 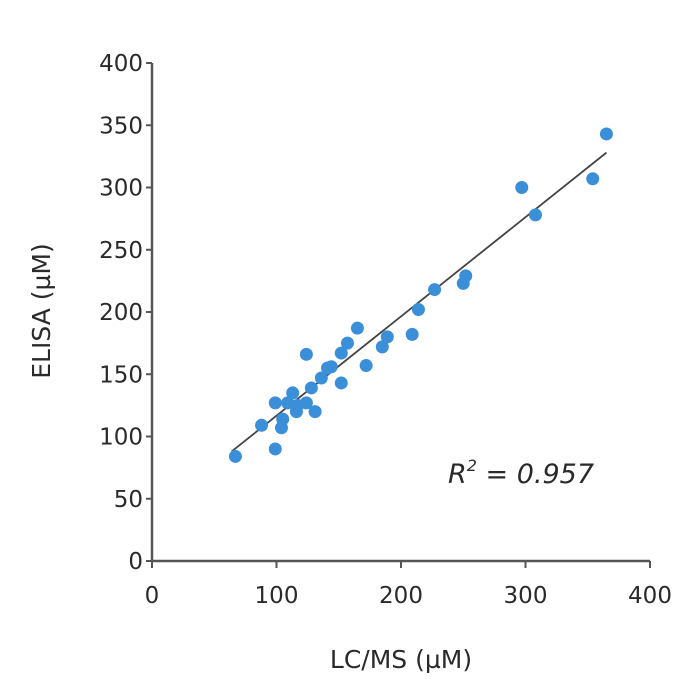 What do you see at coordinates (472, 465) in the screenshot?
I see `r-superscript: 2` at bounding box center [472, 465].